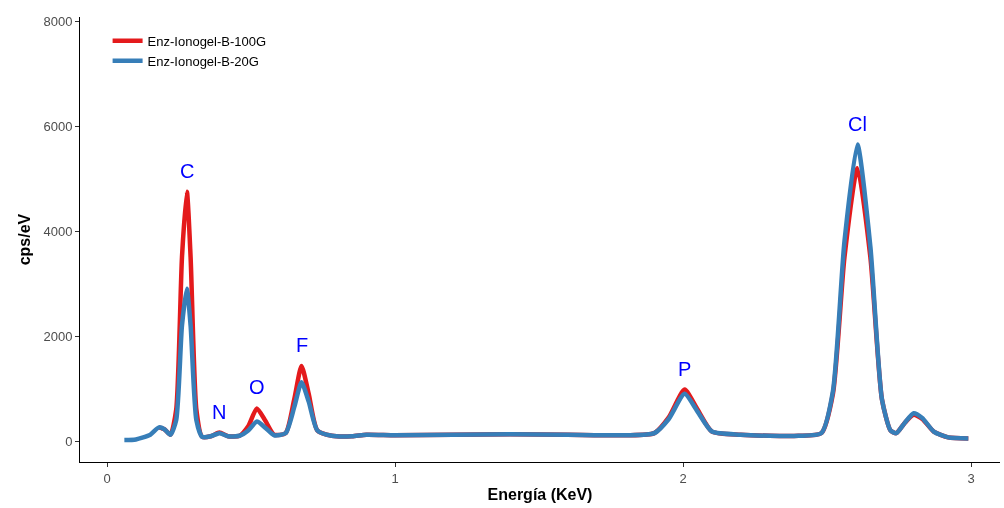 The height and width of the screenshot is (508, 1004). I want to click on annotation: P, so click(685, 369).